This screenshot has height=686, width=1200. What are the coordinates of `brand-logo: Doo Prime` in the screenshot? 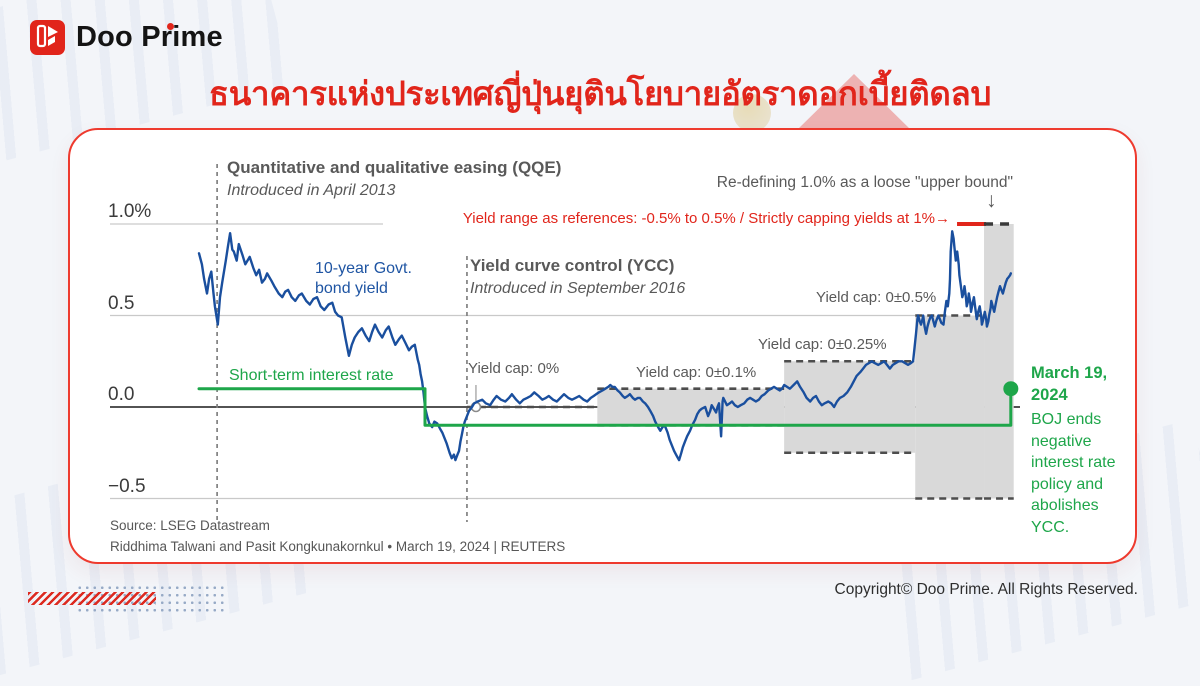 It's located at (126, 37).